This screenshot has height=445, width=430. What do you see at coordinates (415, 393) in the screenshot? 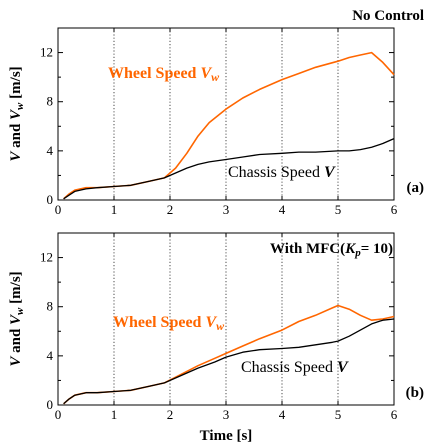
I see `panel-label-b: (b)` at bounding box center [415, 393].